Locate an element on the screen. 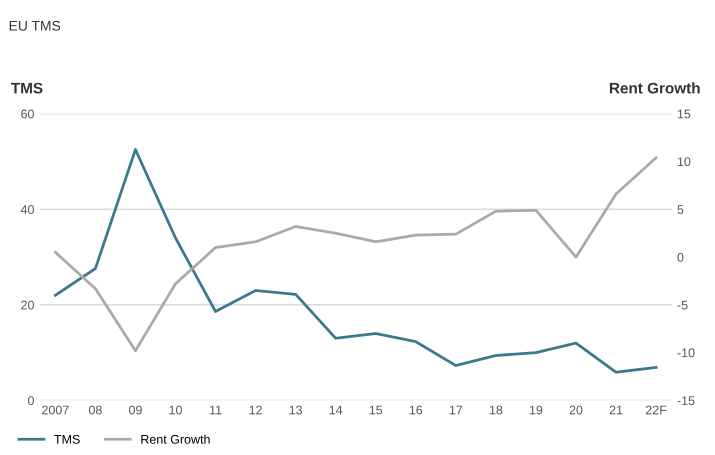 The width and height of the screenshot is (715, 455). y2-tick-label: 15 is located at coordinates (684, 114).